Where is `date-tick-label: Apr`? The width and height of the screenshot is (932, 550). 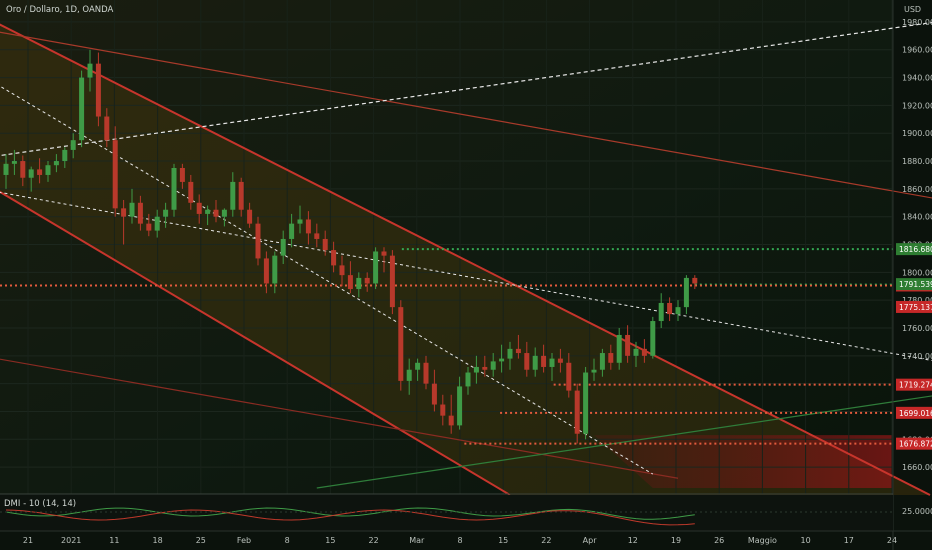
date-tick-label: Apr is located at coordinates (590, 540).